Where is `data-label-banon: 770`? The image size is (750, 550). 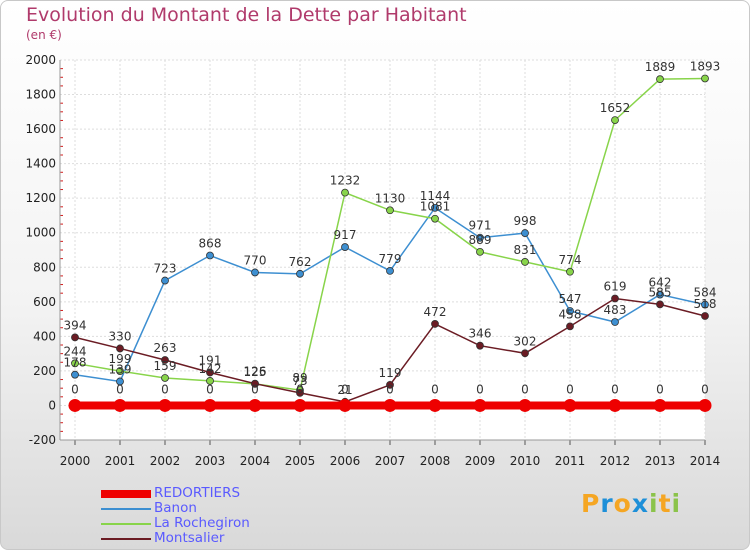 data-label-banon: 770 is located at coordinates (255, 260).